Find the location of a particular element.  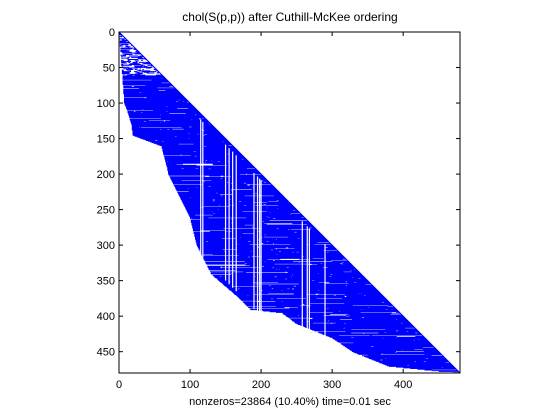

y-tick-label: 150 is located at coordinates (106, 140).